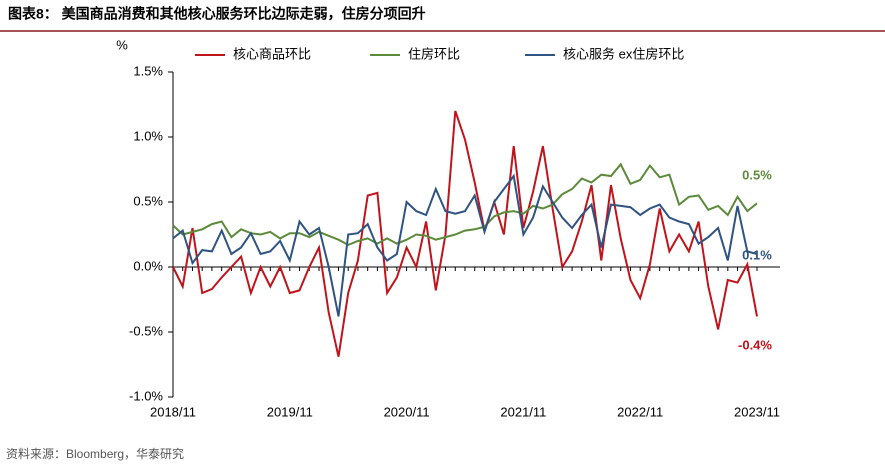 This screenshot has width=885, height=472. I want to click on y-tick-label: -1.0%, so click(146, 395).